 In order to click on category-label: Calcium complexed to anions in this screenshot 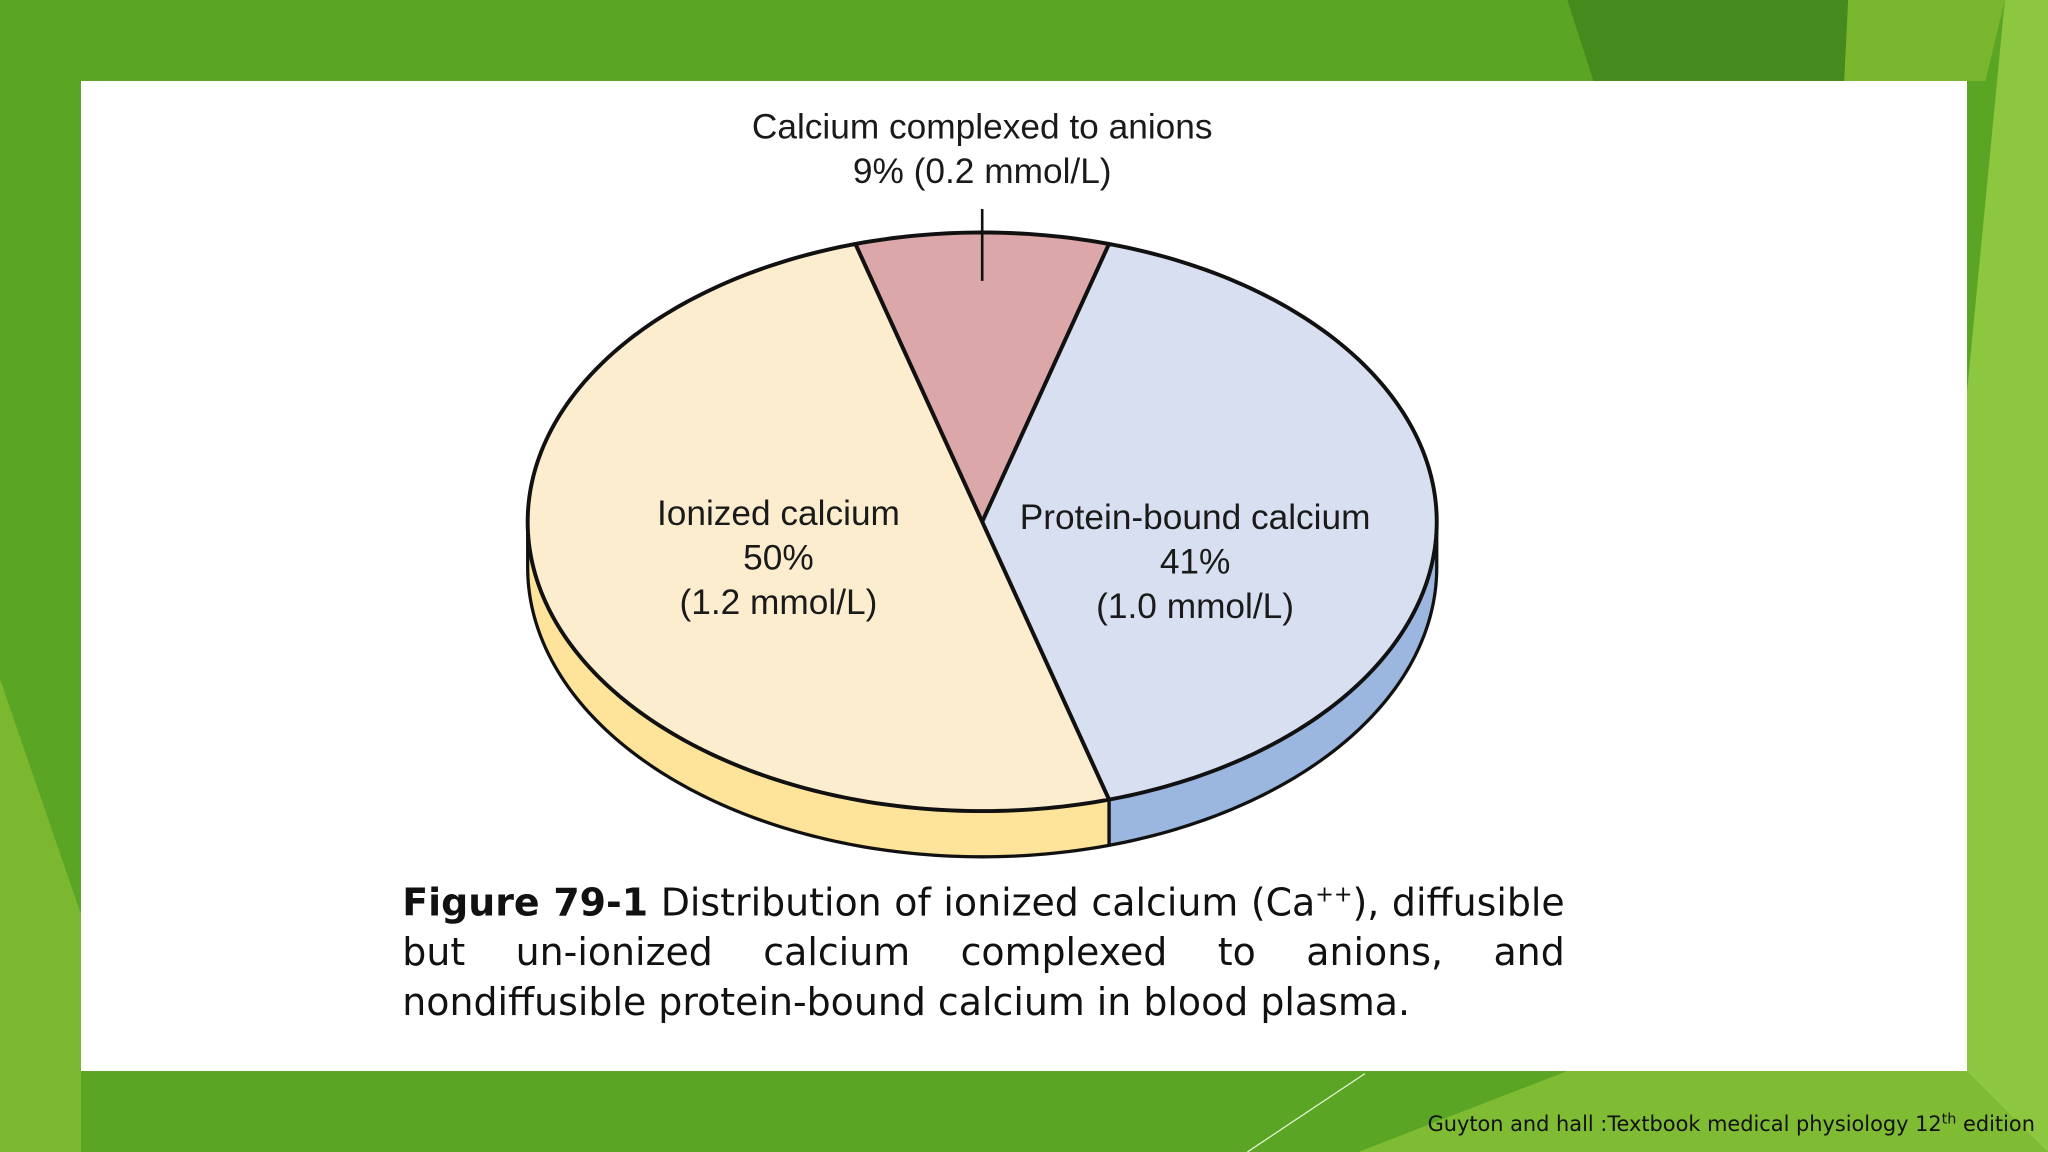, I will do `click(982, 127)`.